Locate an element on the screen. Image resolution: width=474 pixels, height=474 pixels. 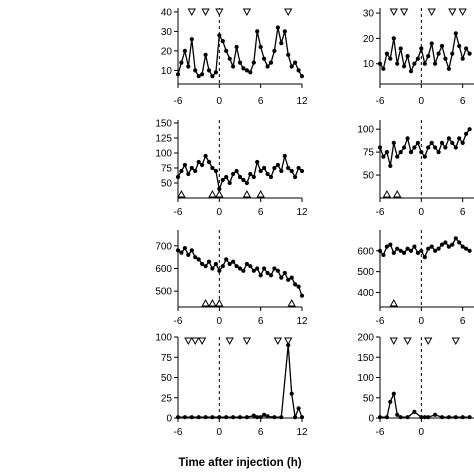
y-tick-label: 25 is located at coordinates (167, 398).